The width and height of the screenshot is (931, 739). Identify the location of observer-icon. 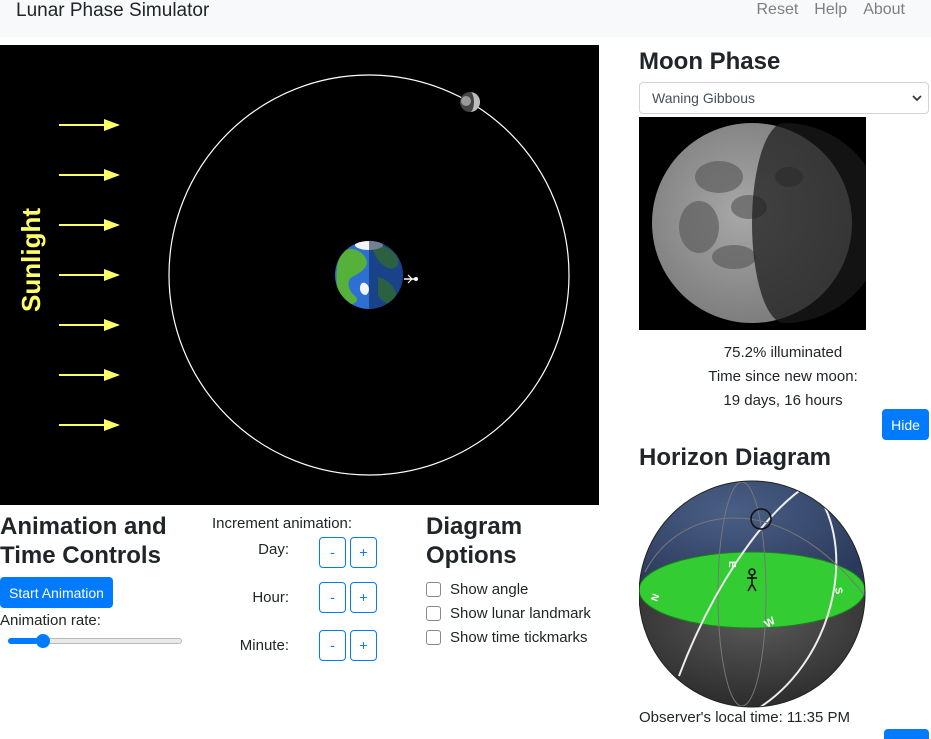
(411, 279).